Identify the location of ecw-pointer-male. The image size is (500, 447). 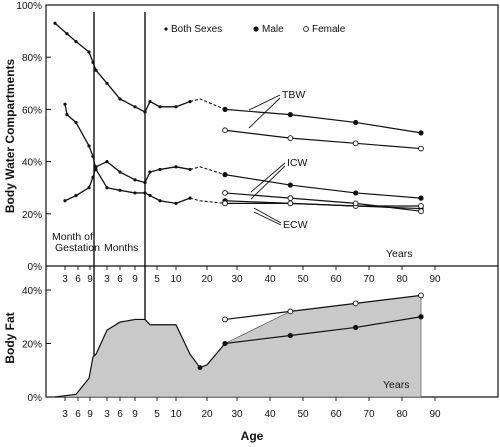
(267, 215).